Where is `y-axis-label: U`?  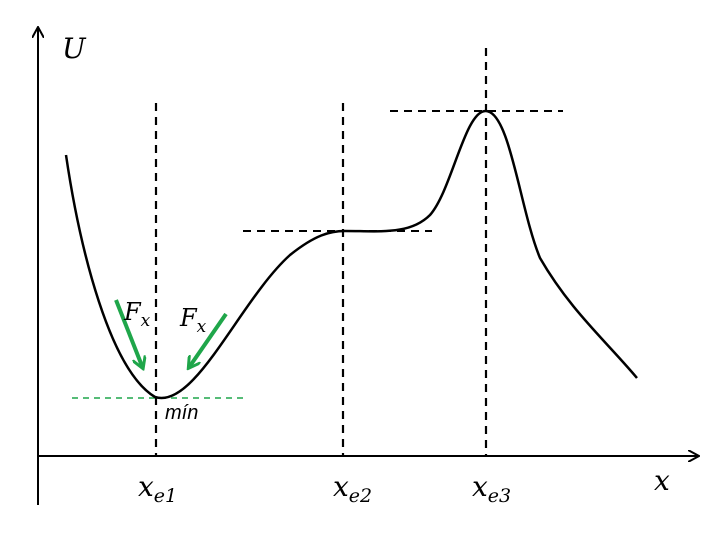 y-axis-label: U is located at coordinates (74, 48).